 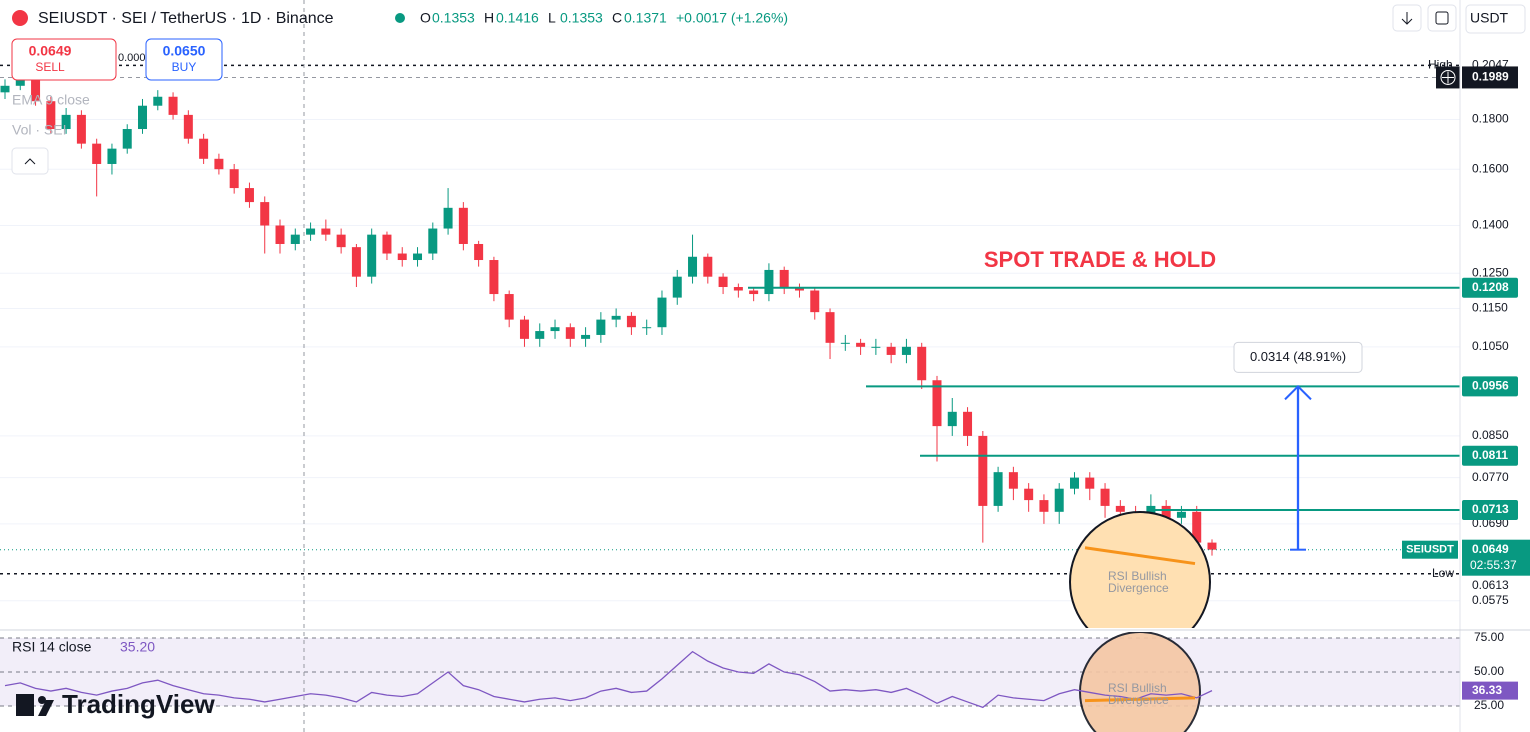 What do you see at coordinates (50, 67) in the screenshot?
I see `sell-label: SELL` at bounding box center [50, 67].